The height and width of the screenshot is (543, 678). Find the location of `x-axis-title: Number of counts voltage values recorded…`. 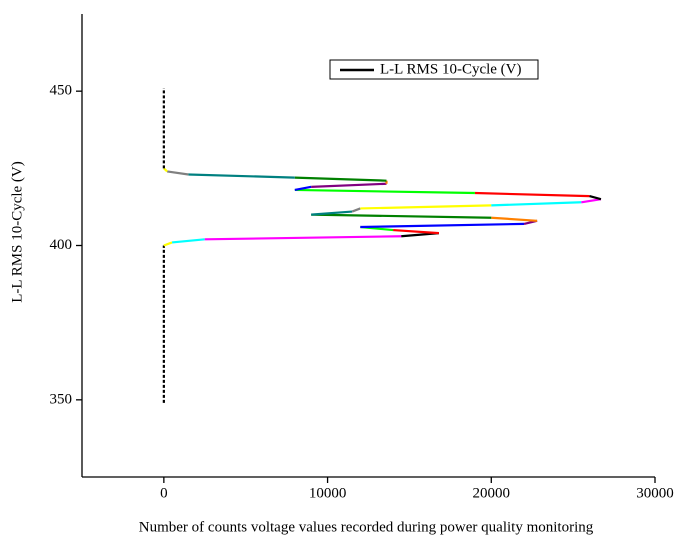

x-axis-title: Number of counts voltage values recorded… is located at coordinates (366, 527).